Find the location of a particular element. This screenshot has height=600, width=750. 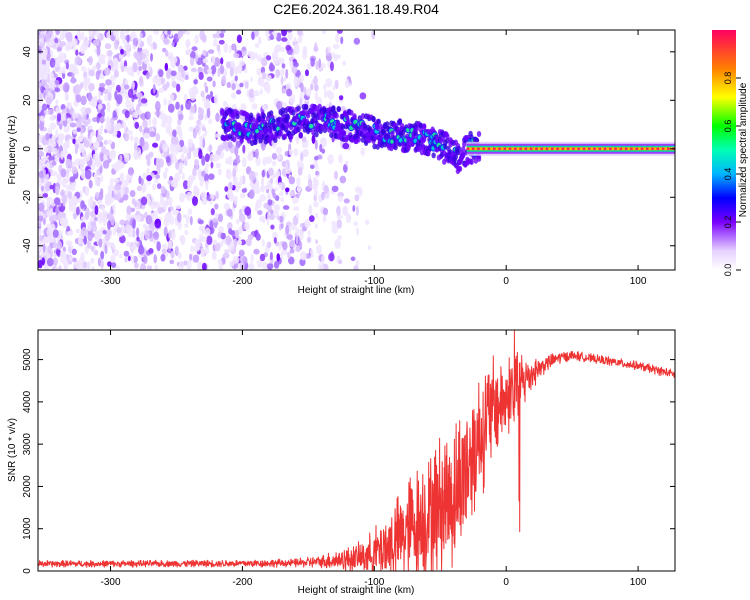

snr-xtick-label: 100 is located at coordinates (638, 582).